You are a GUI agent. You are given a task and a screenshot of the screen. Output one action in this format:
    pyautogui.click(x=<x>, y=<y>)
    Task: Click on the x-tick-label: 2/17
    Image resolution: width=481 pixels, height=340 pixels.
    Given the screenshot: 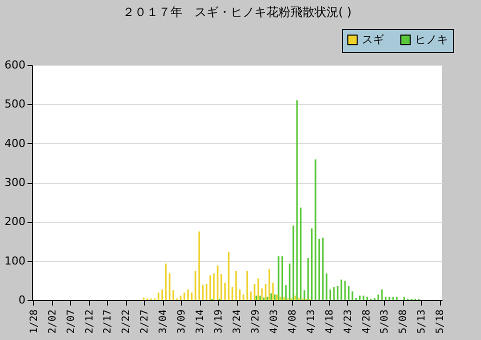 What is the action you would take?
    pyautogui.click(x=108, y=322)
    